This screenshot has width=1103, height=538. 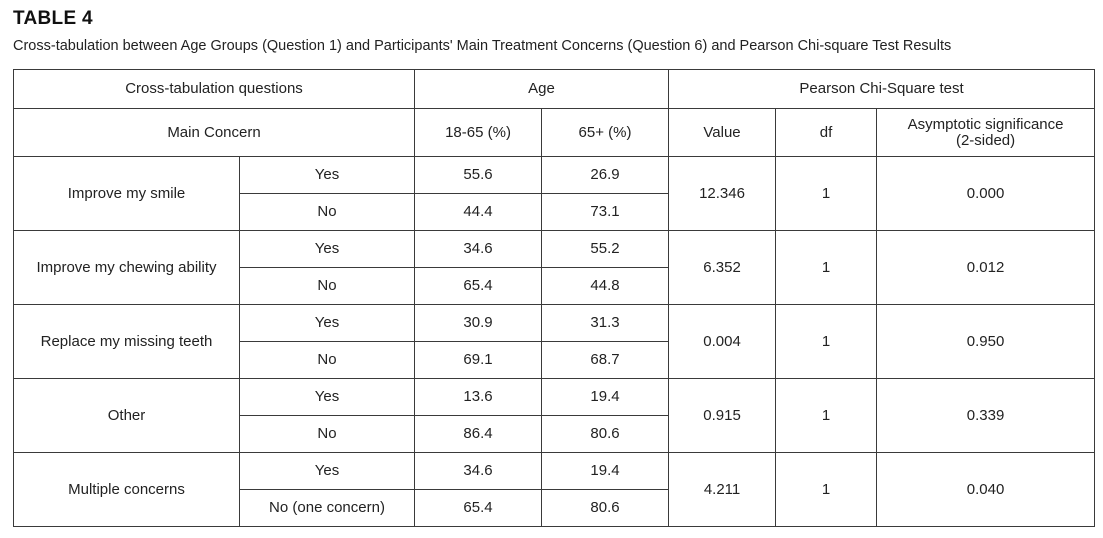 I want to click on header-asymptotic-significance: Asymptotic significance (2-sided), so click(x=986, y=132).